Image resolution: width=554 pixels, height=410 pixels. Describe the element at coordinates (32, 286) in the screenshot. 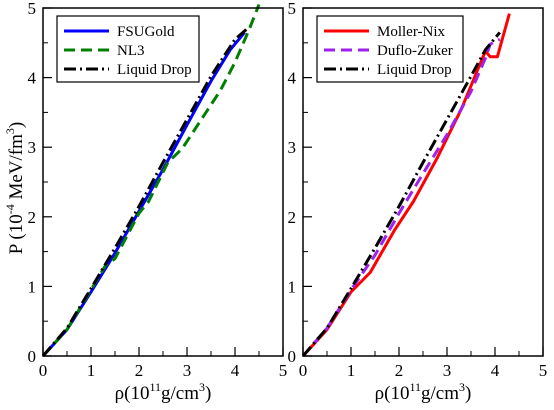

I see `left-y-tick-label: 1` at that location.